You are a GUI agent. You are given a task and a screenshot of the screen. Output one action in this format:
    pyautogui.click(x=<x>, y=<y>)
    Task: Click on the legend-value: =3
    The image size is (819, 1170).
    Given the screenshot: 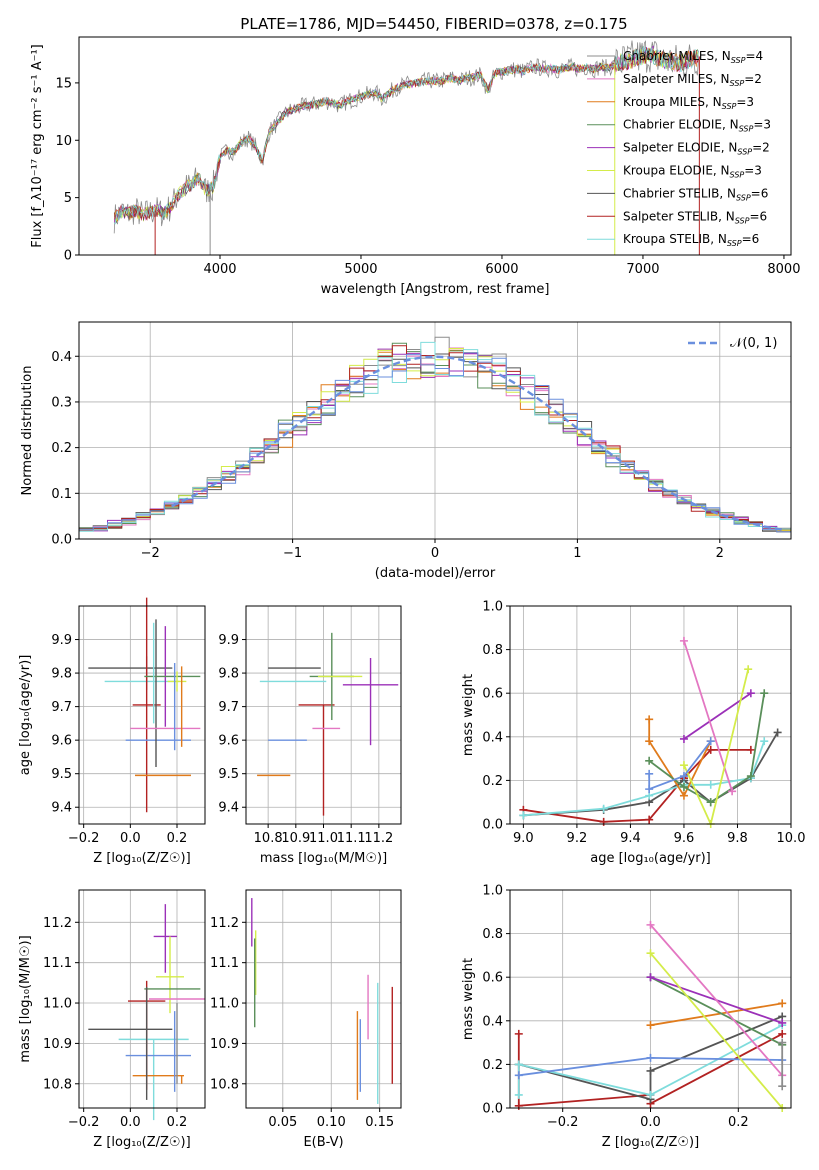 What is the action you would take?
    pyautogui.click(x=745, y=102)
    